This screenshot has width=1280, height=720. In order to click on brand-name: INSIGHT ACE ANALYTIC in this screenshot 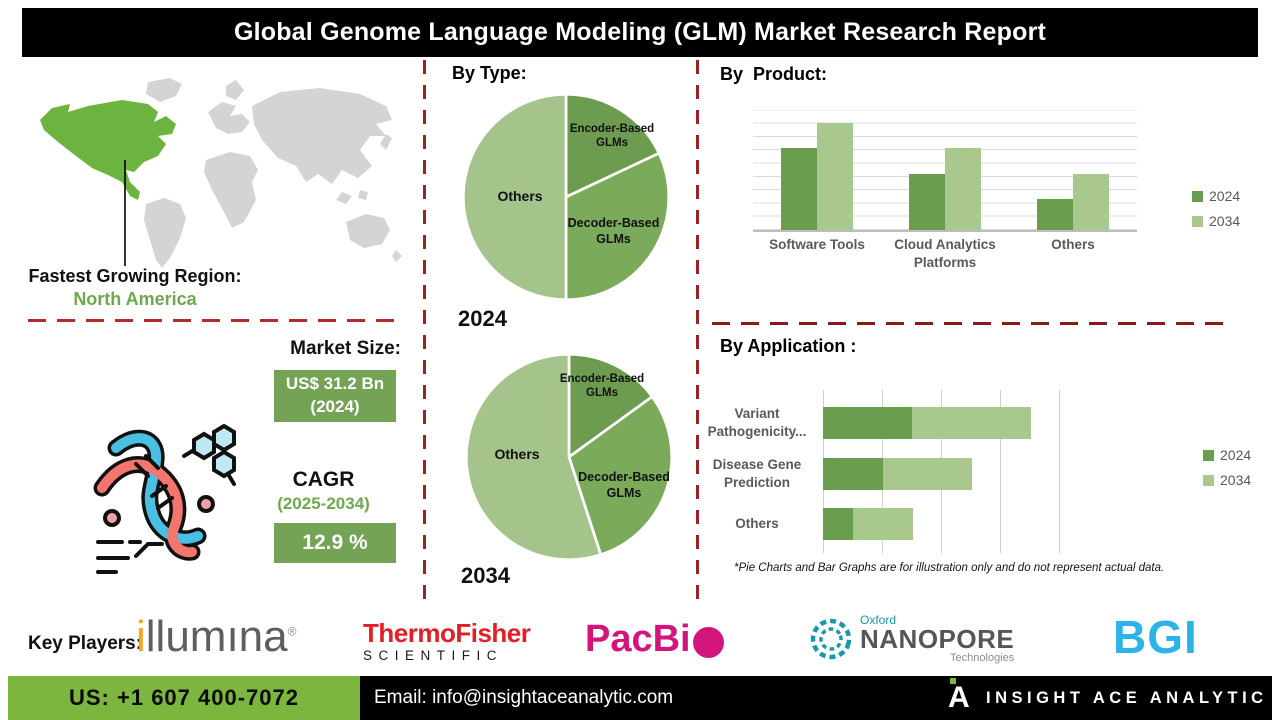, I will do `click(1127, 697)`.